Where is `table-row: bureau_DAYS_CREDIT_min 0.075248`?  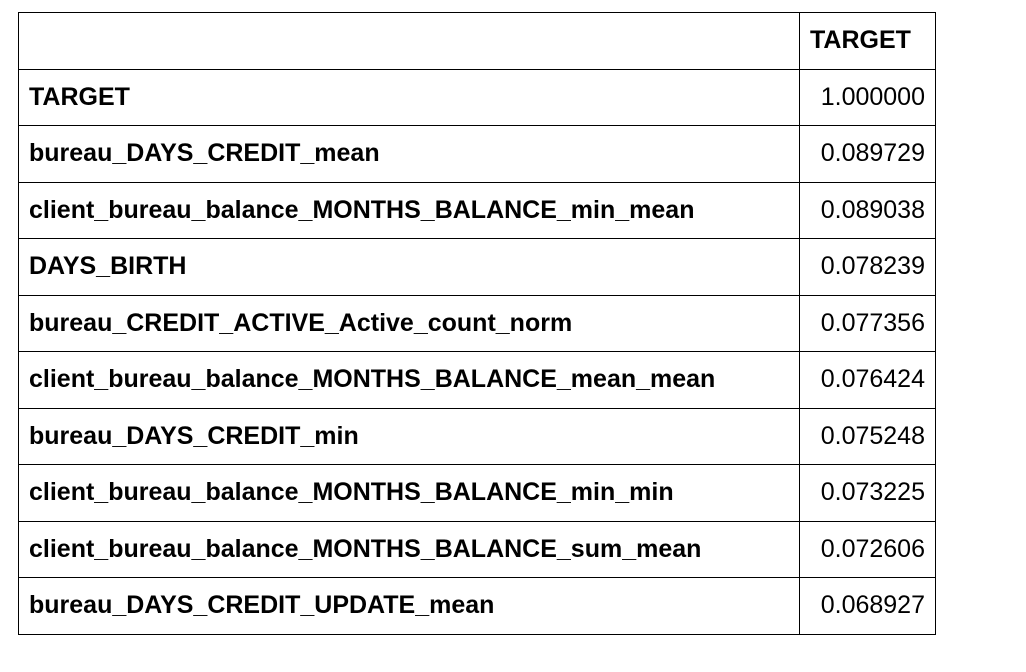 table-row: bureau_DAYS_CREDIT_min 0.075248 is located at coordinates (477, 436).